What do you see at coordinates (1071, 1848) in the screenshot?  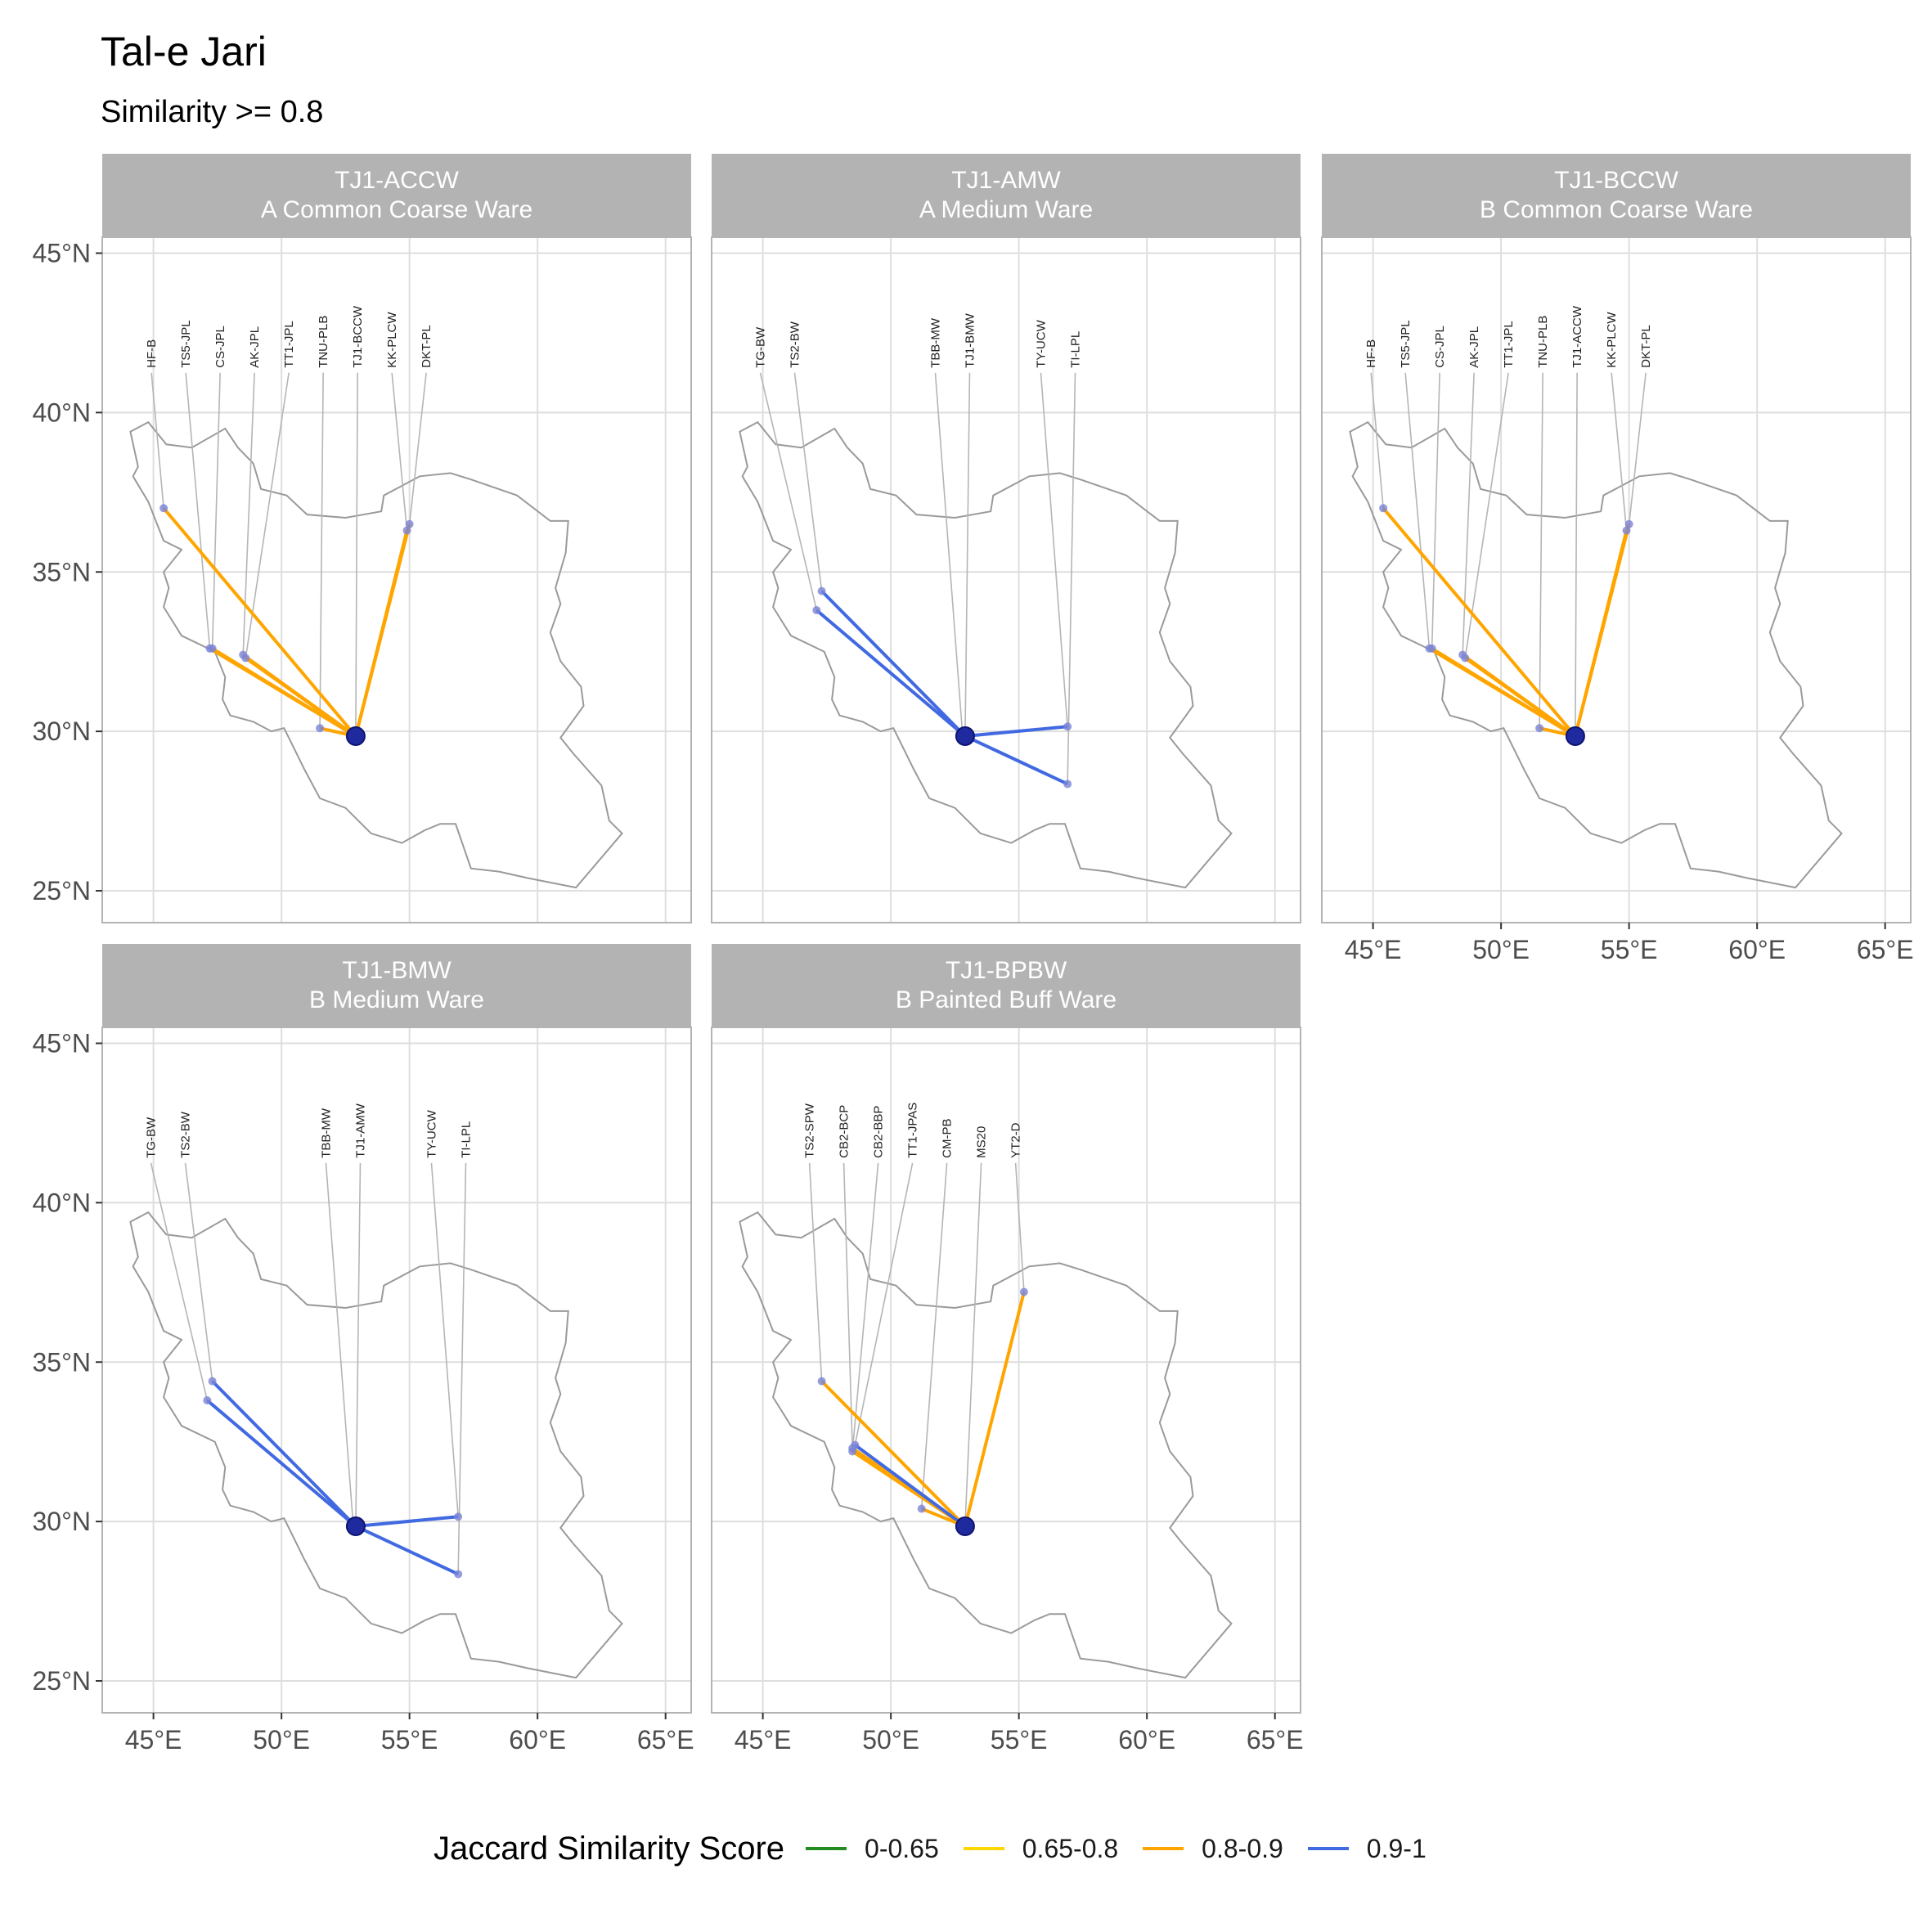 I see `legend-label-1: 0.65-0.8` at bounding box center [1071, 1848].